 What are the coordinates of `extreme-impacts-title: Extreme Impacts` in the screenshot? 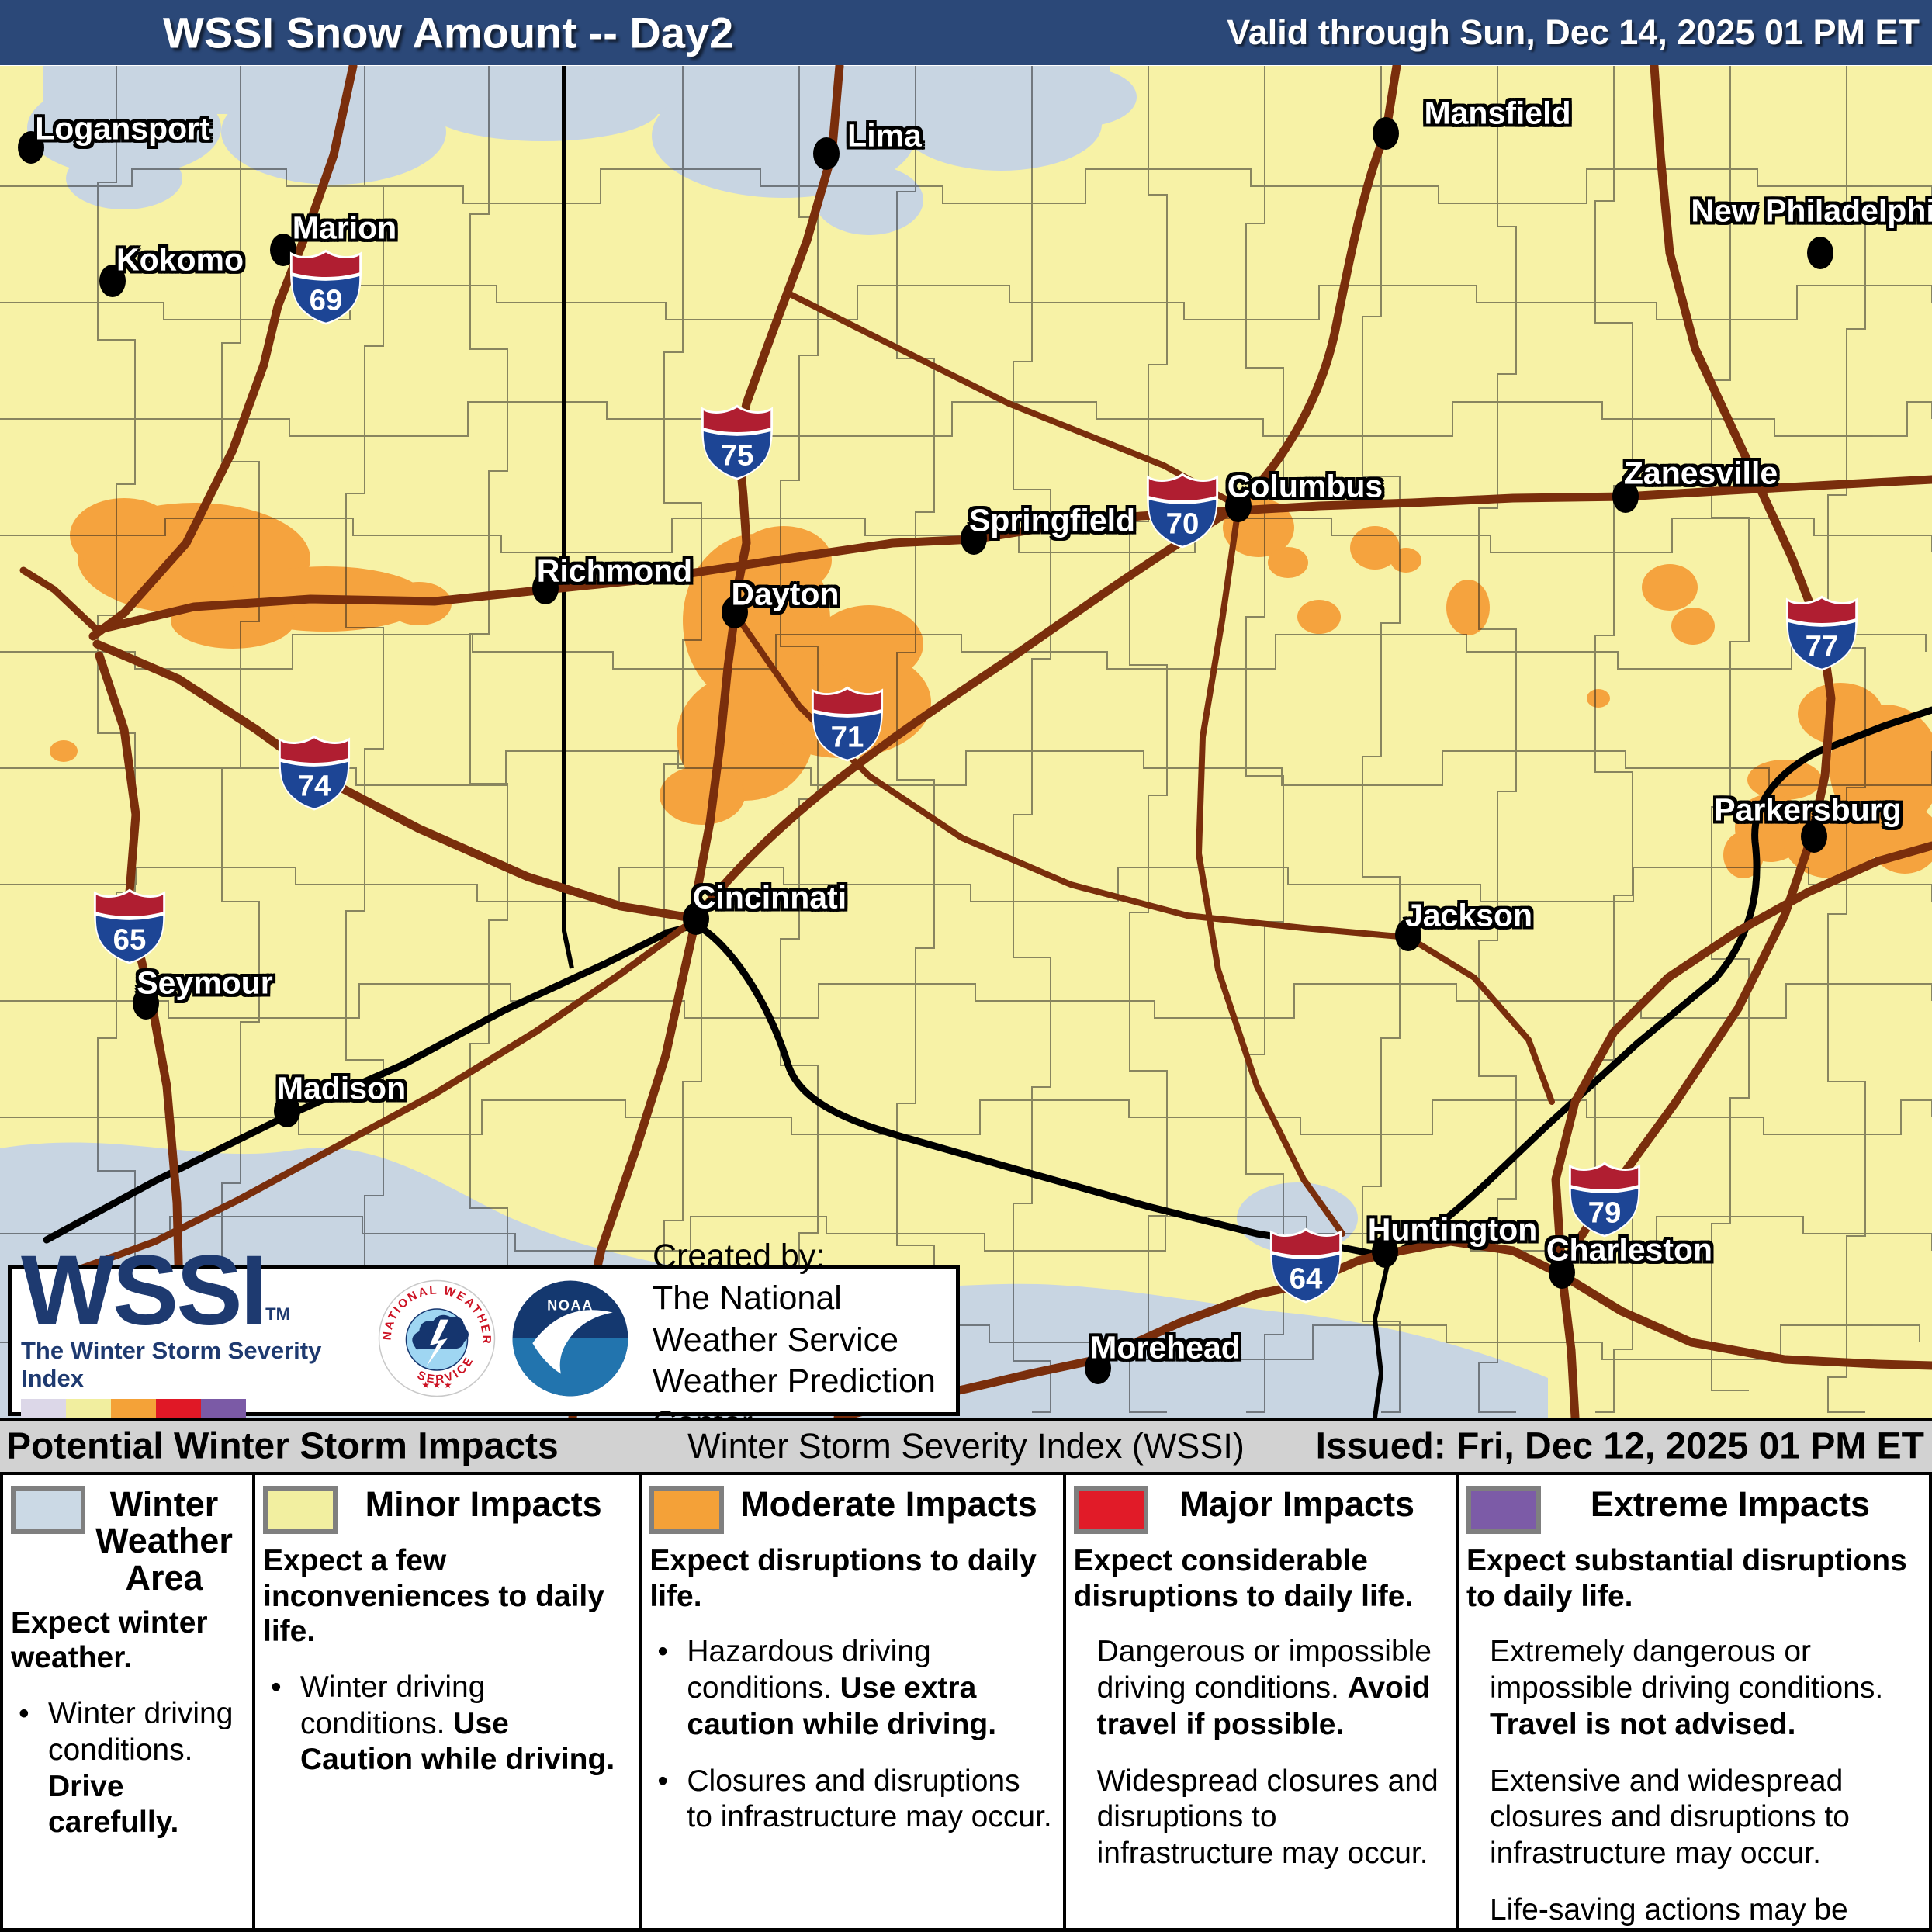 It's located at (1730, 1504).